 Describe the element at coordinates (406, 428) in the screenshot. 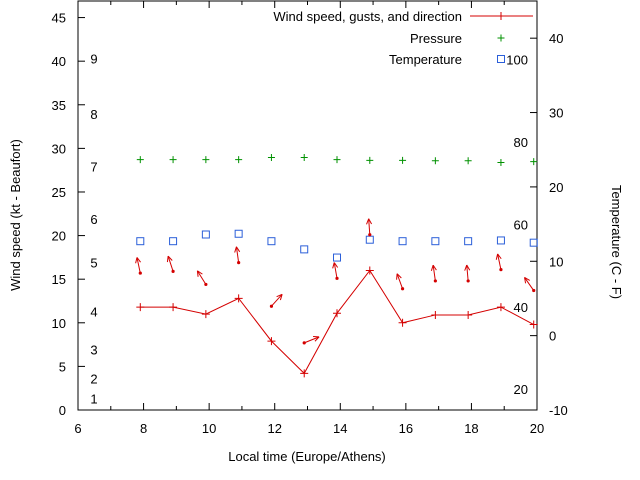

I see `x-tick-label: 16` at that location.